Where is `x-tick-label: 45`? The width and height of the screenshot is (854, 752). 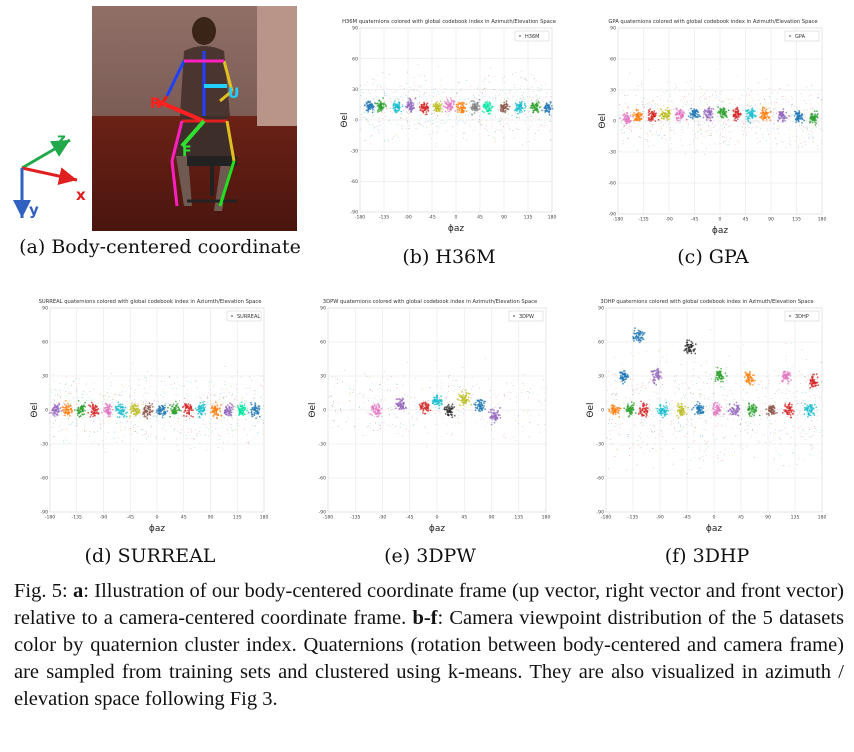
x-tick-label: 45 is located at coordinates (184, 518).